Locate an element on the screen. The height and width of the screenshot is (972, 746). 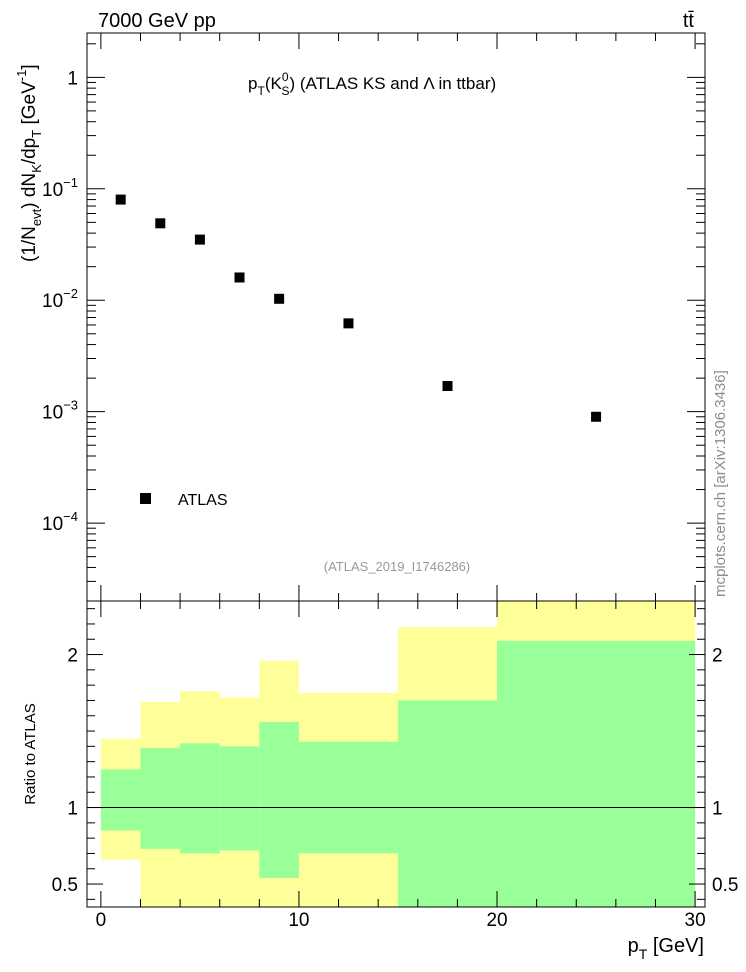
main-y-tick-label: 10⁻¹ is located at coordinates (60, 188).